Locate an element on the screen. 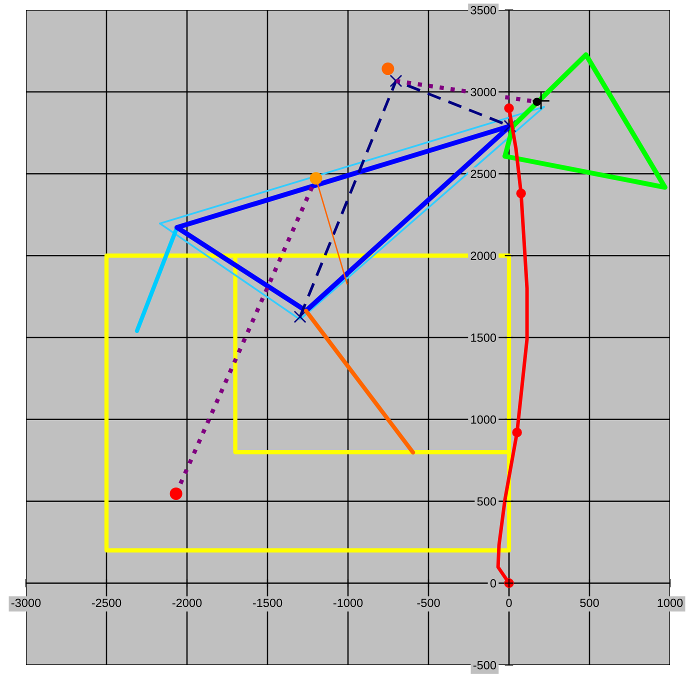 This screenshot has height=675, width=687. y-tick-label: 2000 is located at coordinates (483, 256).